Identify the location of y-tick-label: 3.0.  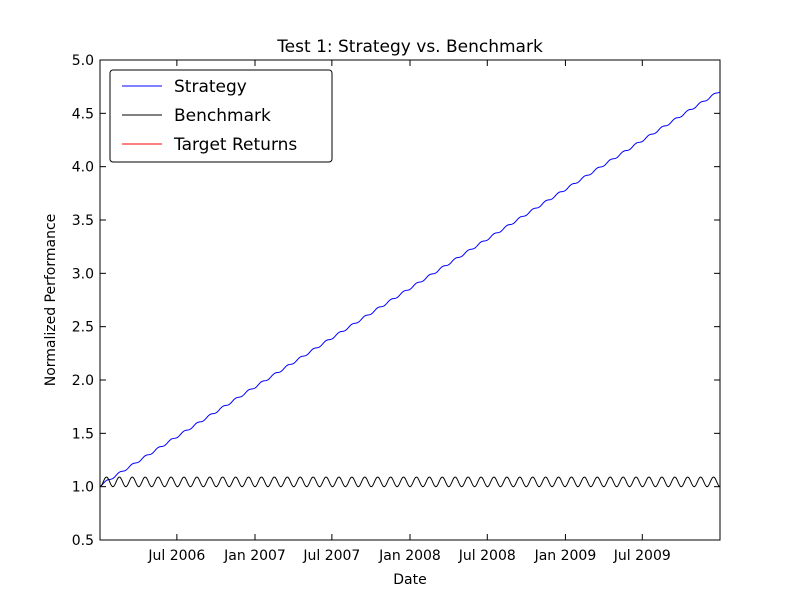
(83, 274).